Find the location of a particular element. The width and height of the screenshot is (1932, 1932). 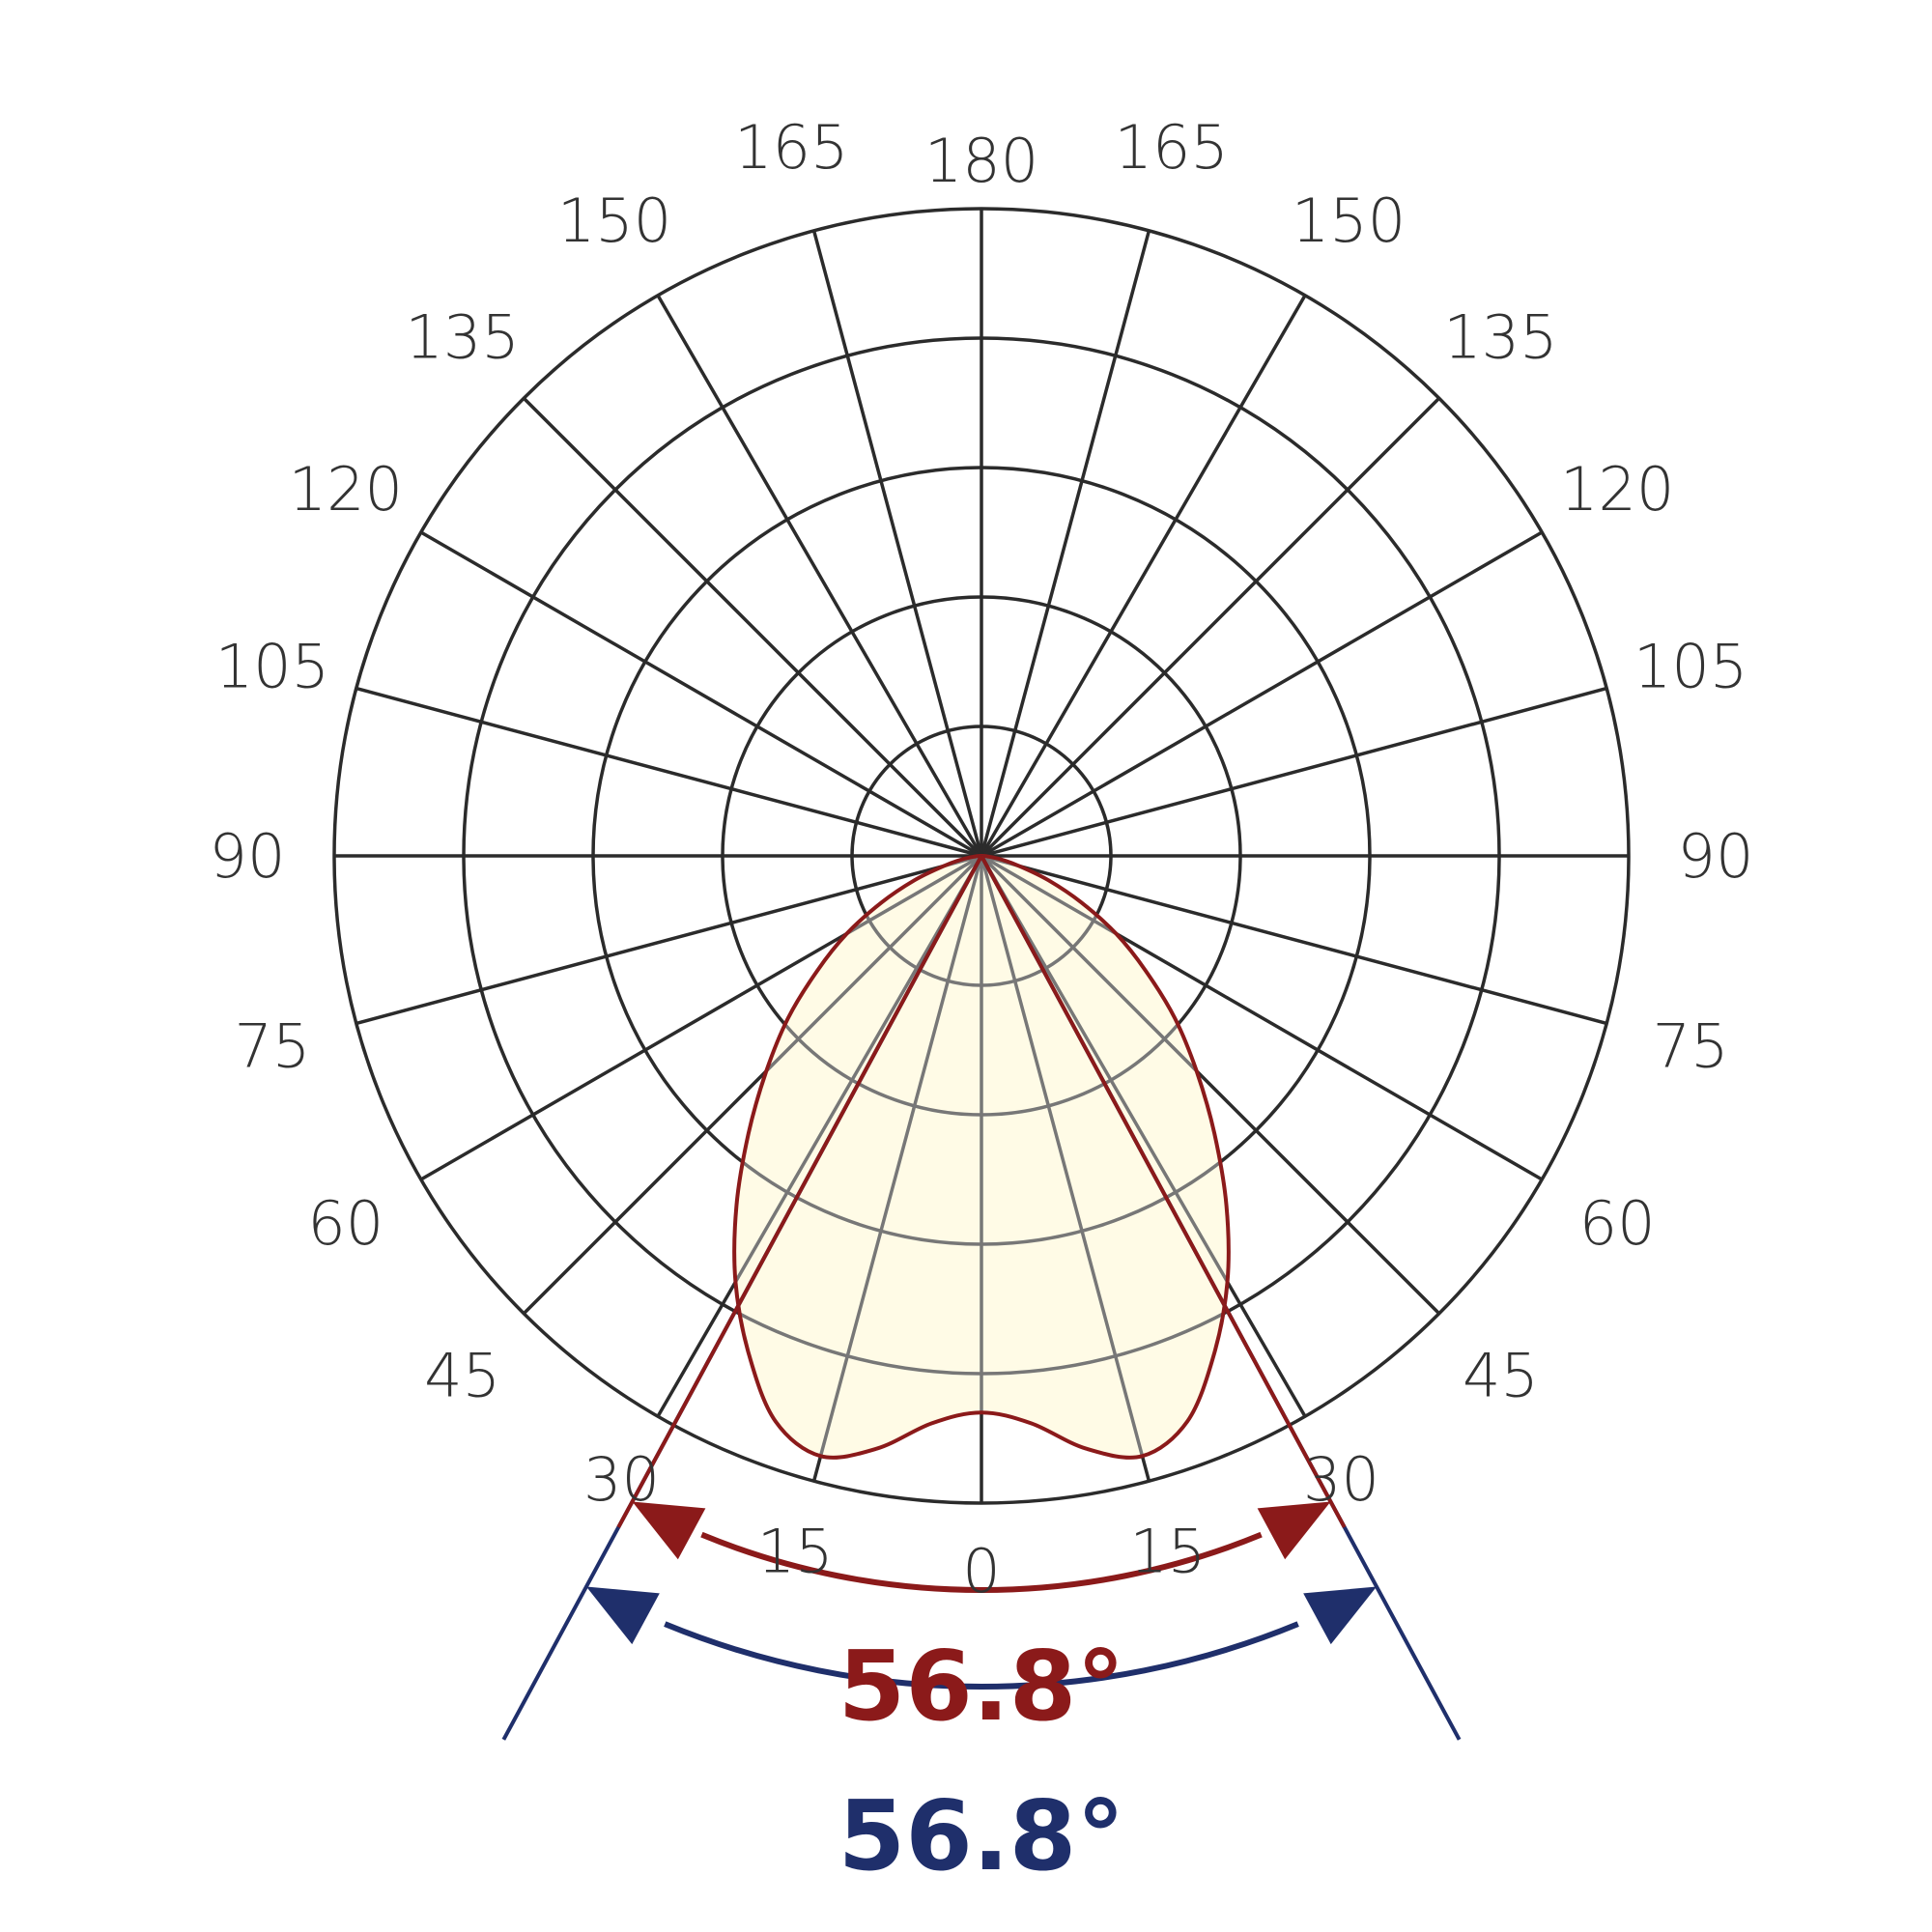

tick-label-left-165: 165 is located at coordinates (791, 147).